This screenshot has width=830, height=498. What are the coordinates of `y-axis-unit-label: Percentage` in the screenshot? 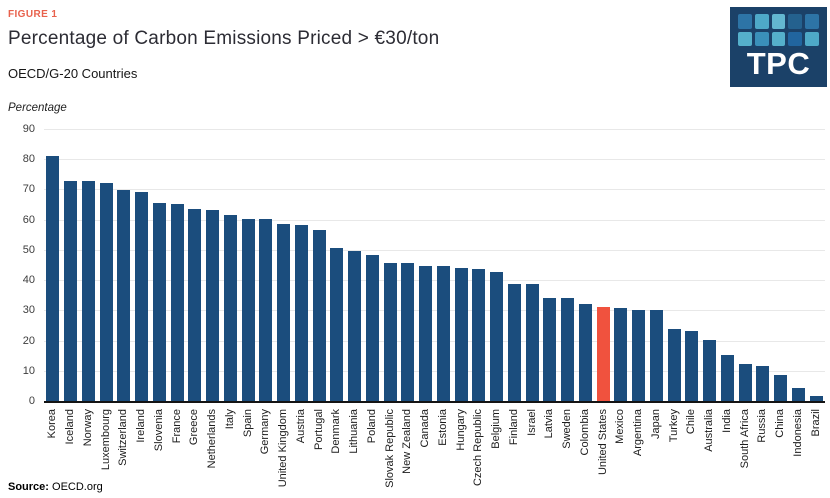 It's located at (37, 108).